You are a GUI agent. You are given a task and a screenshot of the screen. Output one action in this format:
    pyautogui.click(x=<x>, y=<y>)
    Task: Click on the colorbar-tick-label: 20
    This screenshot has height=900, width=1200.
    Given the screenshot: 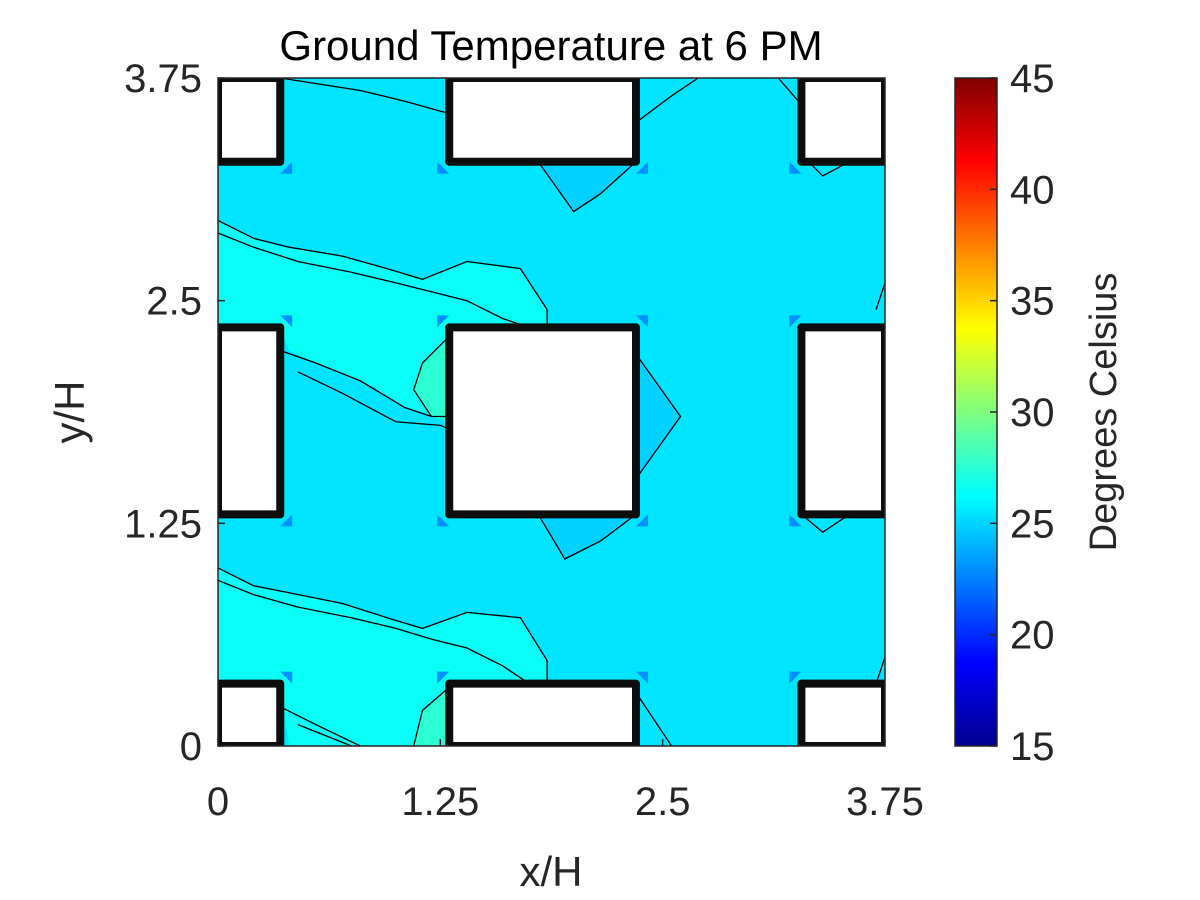 What is the action you would take?
    pyautogui.click(x=1032, y=636)
    